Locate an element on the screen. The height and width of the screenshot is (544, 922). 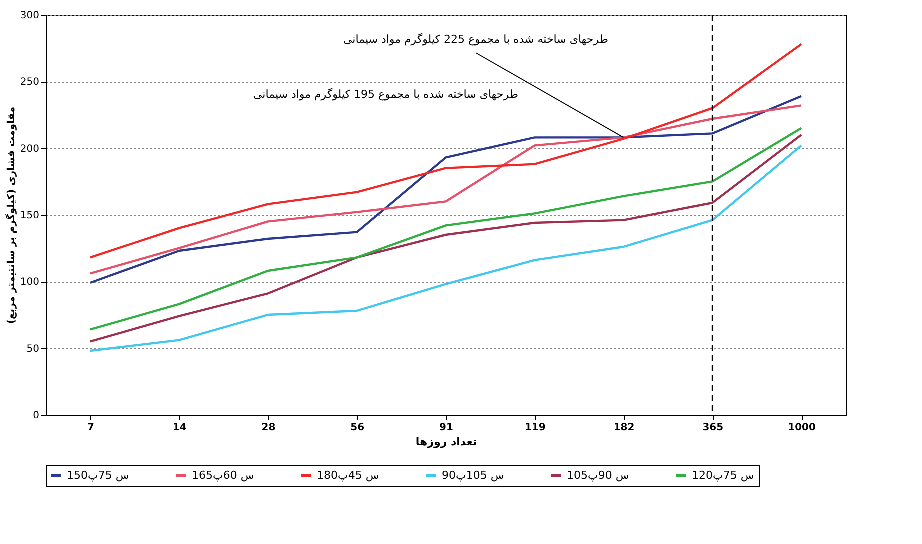
legend-label: 105س 90پ is located at coordinates (598, 475).